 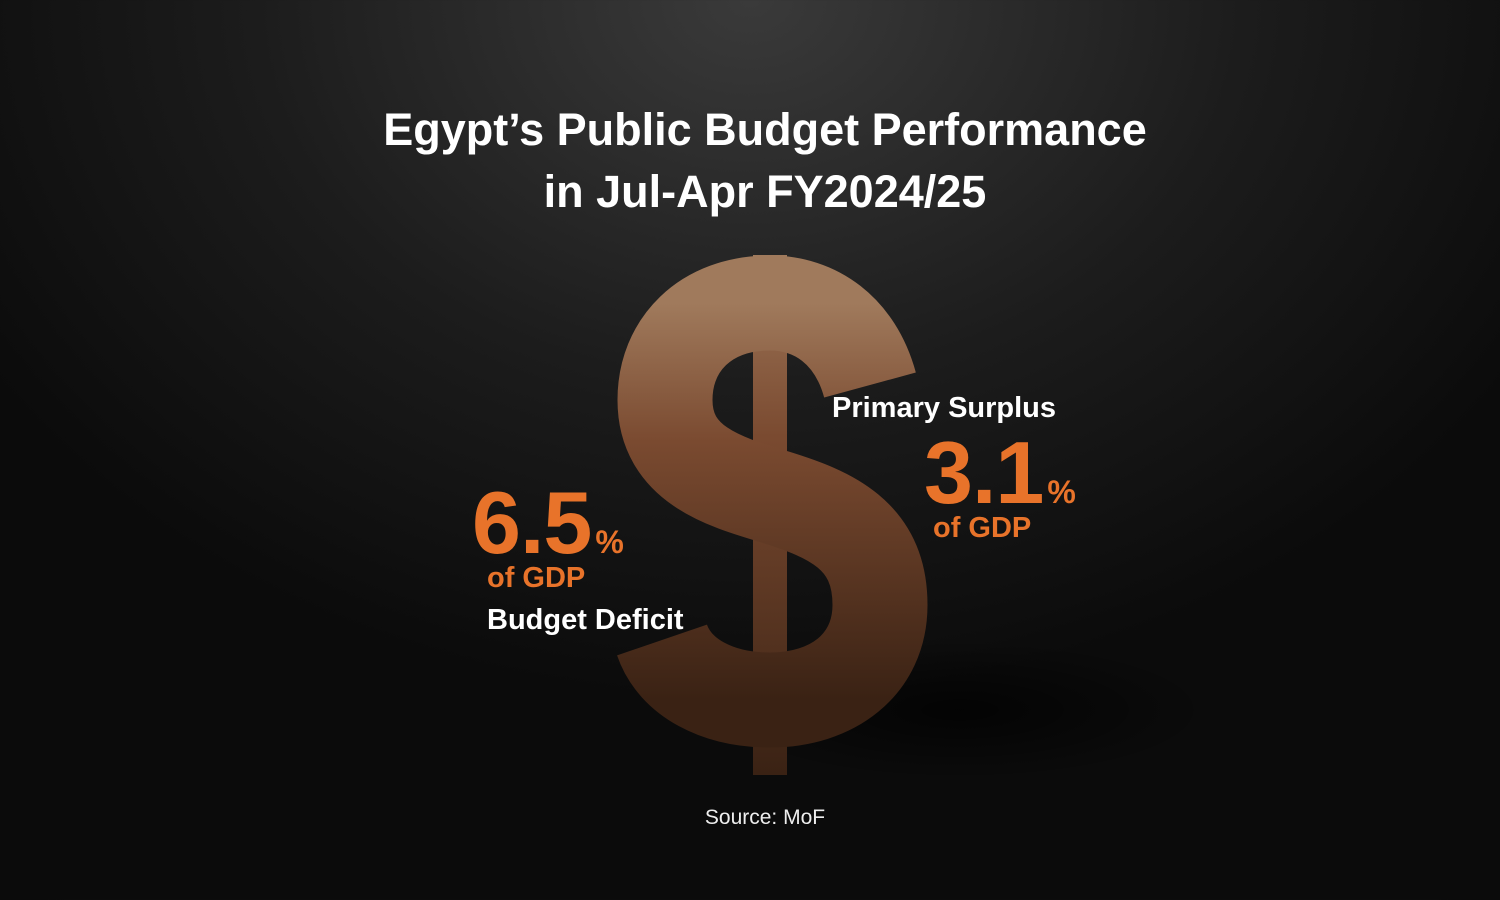 I want to click on surplus-figure: 3.1 %, so click(x=1000, y=473).